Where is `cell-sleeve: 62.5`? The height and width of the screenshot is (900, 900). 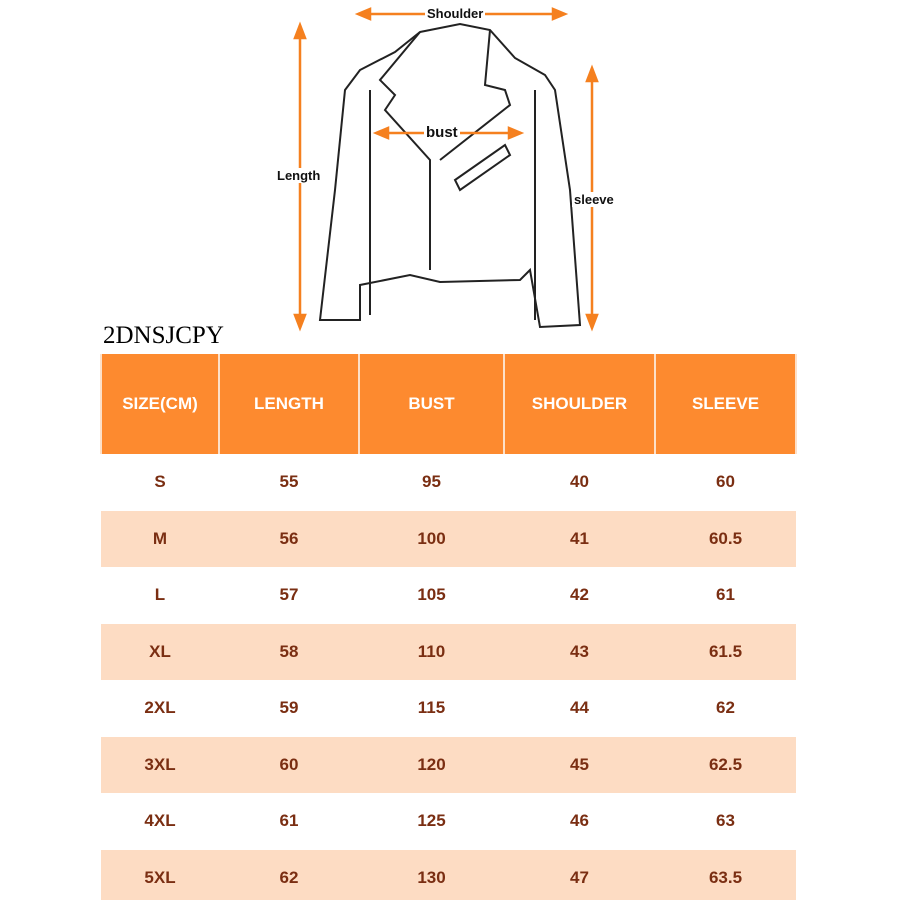 cell-sleeve: 62.5 is located at coordinates (725, 764).